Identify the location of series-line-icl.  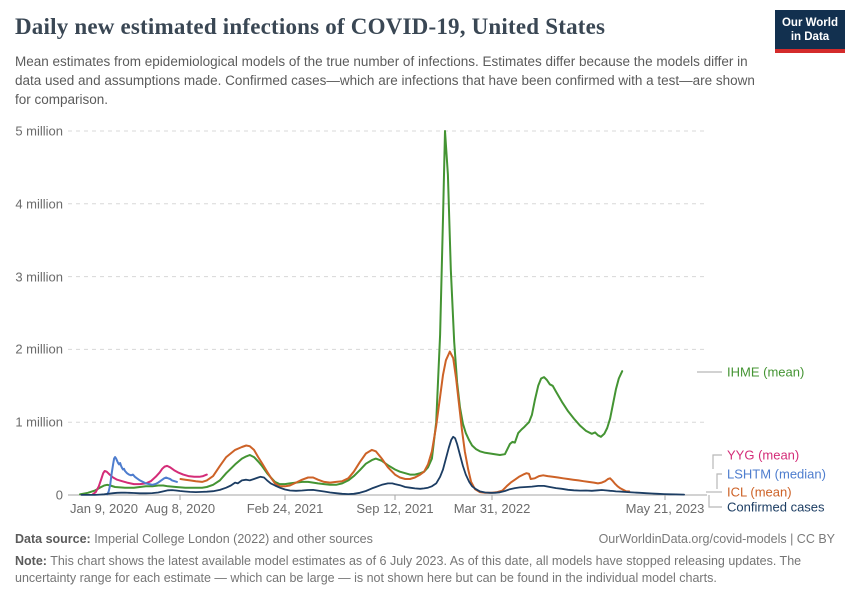
(405, 422).